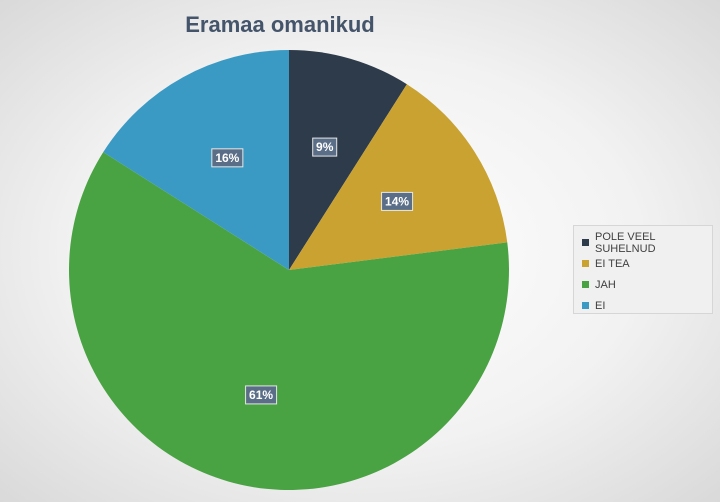 This screenshot has width=720, height=502. Describe the element at coordinates (605, 284) in the screenshot. I see `legend-label: JAH` at that location.